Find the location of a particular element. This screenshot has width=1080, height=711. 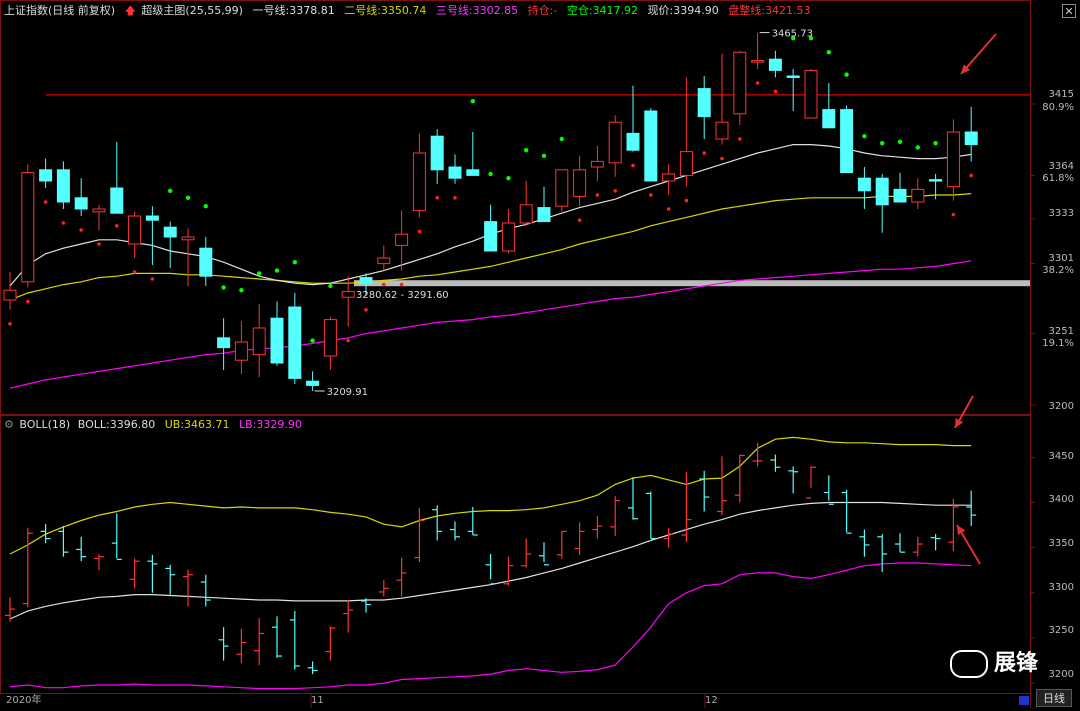

period-tab-daily: 日线 is located at coordinates (1054, 698).